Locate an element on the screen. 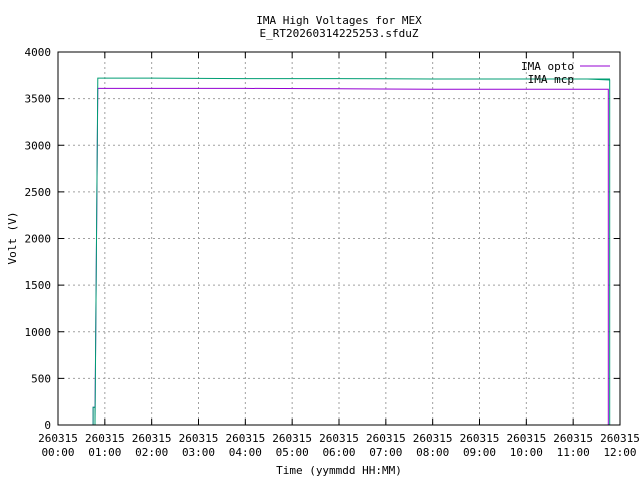  x-tick-time-label: 12:00 is located at coordinates (619, 452).